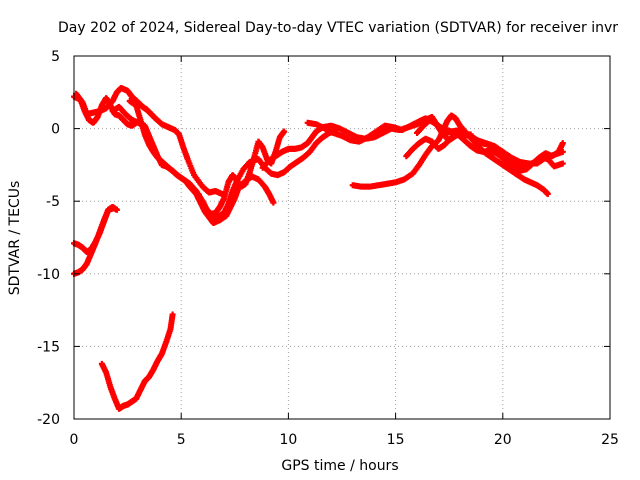  I want to click on x-tick-label: 15, so click(396, 440).